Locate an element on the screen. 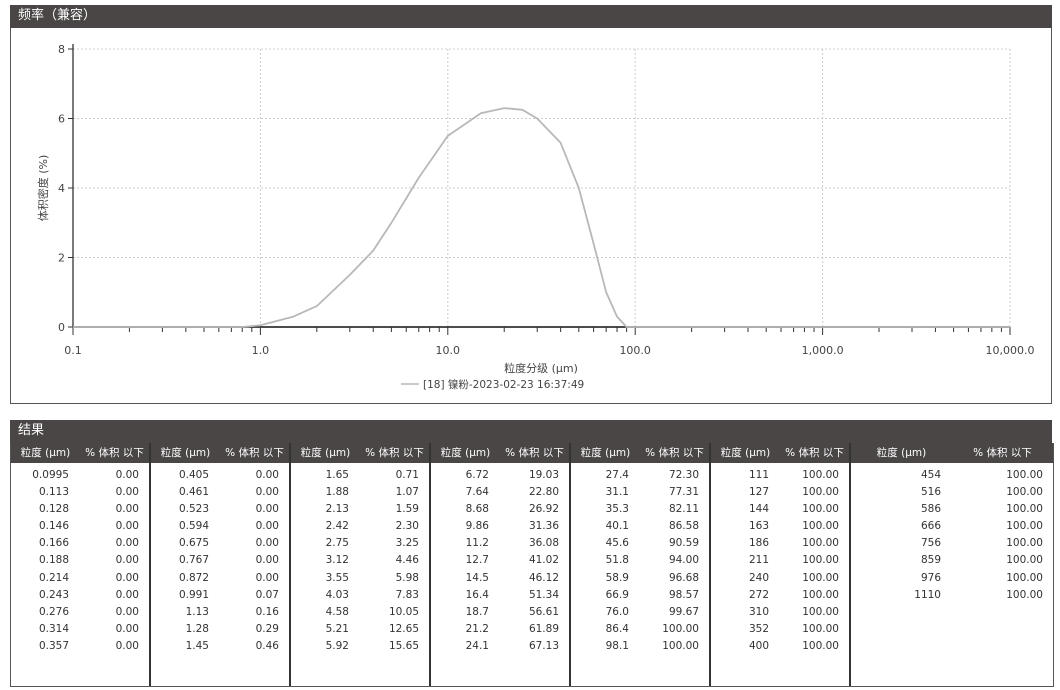  table-row: 1.65 0.71 is located at coordinates (360, 475).